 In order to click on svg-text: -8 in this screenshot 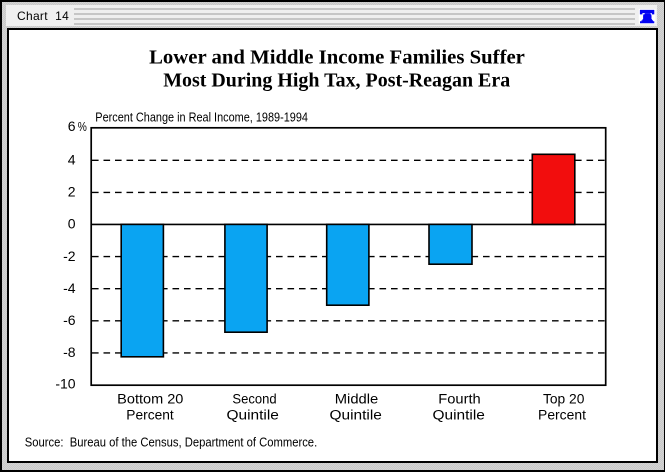, I will do `click(69, 352)`.